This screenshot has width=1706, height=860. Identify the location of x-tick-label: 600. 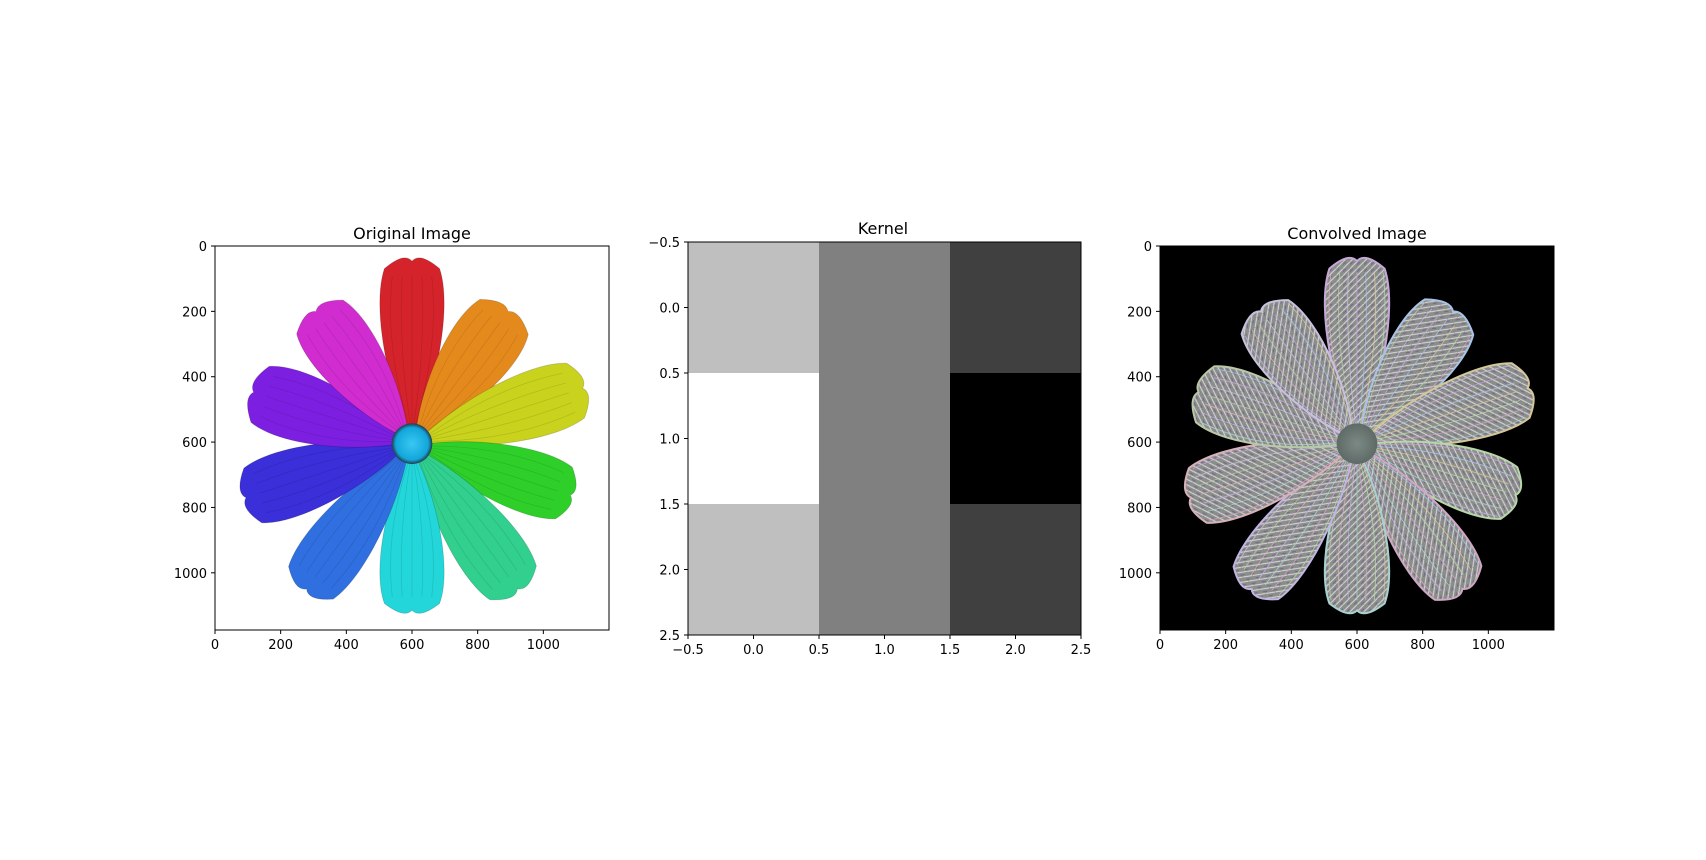
(1357, 645).